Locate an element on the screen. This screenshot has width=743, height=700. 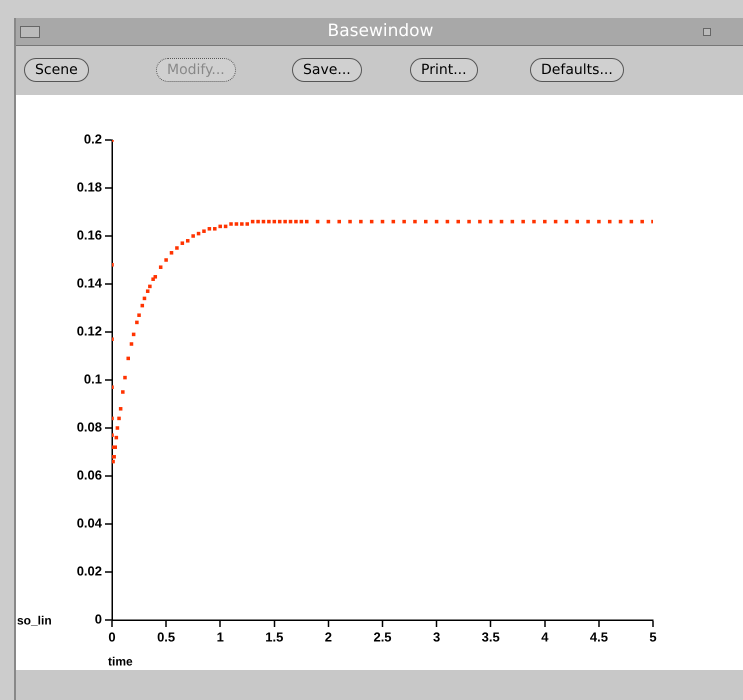
x-tick-label: 3.5 is located at coordinates (491, 636).